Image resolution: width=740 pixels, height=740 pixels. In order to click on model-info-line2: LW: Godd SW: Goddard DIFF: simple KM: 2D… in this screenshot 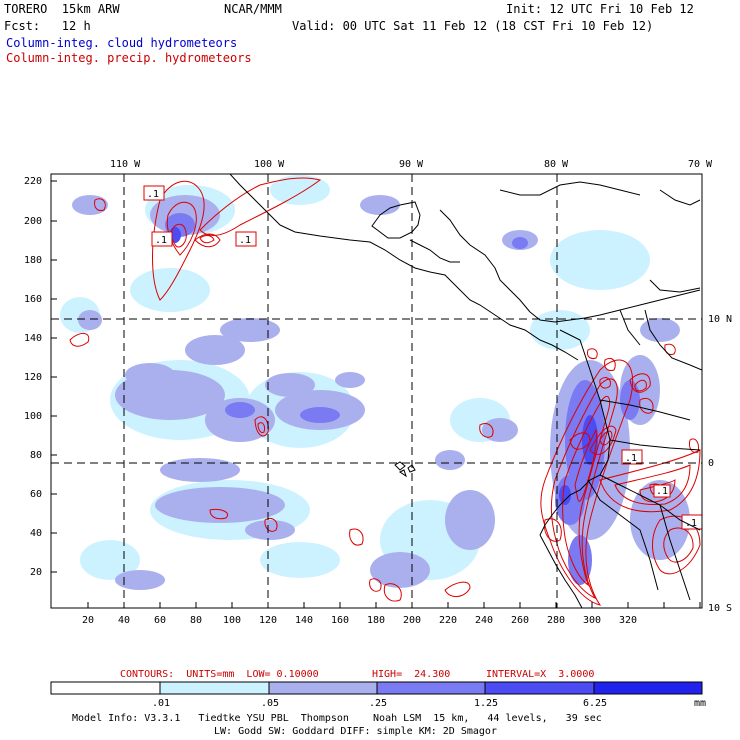, I will do `click(355, 731)`.